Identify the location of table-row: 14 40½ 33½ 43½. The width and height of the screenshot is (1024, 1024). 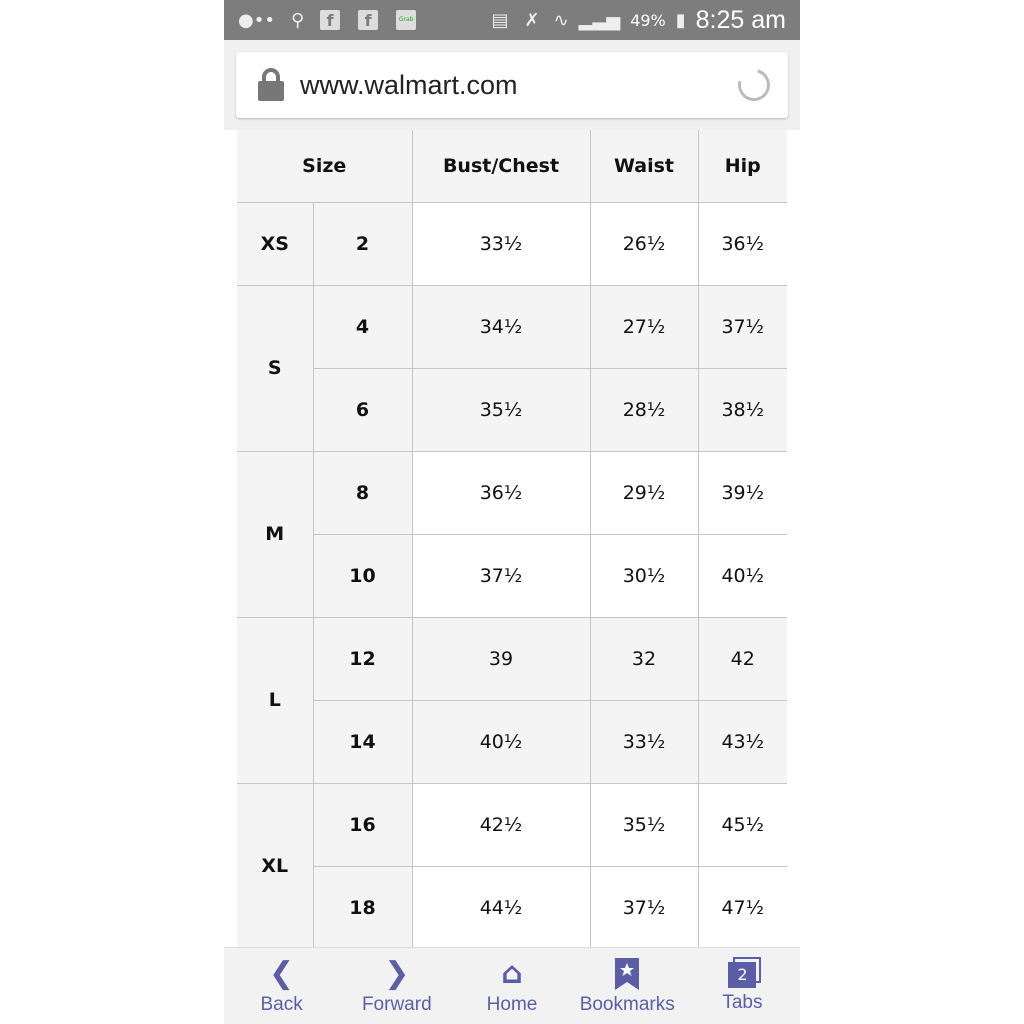
(512, 741).